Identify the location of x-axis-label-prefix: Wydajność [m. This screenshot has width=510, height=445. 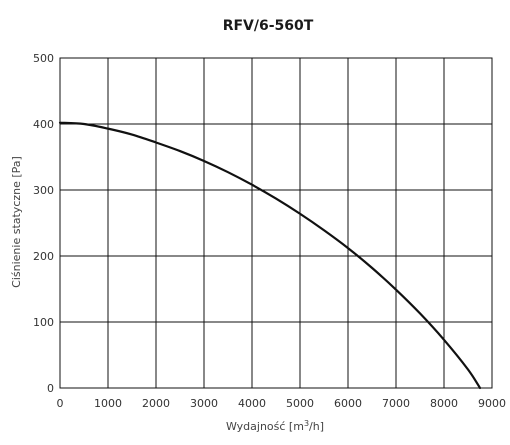
(265, 426).